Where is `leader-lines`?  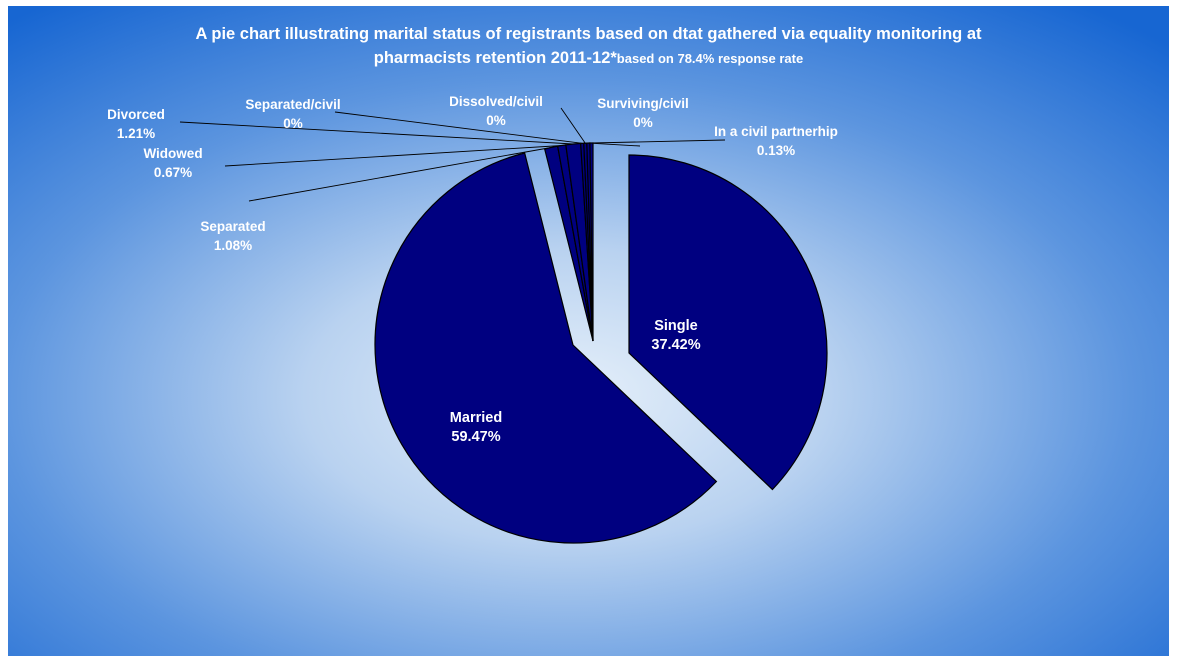 leader-lines is located at coordinates (452, 154).